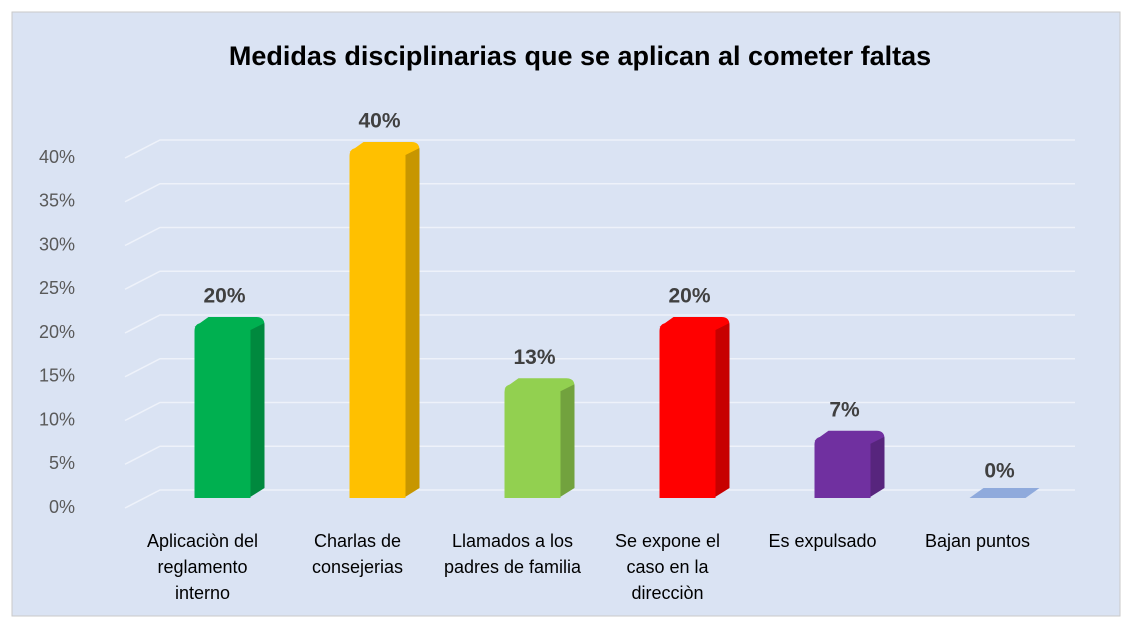 The height and width of the screenshot is (628, 1133). I want to click on y-tick-label: 0%, so click(62, 507).